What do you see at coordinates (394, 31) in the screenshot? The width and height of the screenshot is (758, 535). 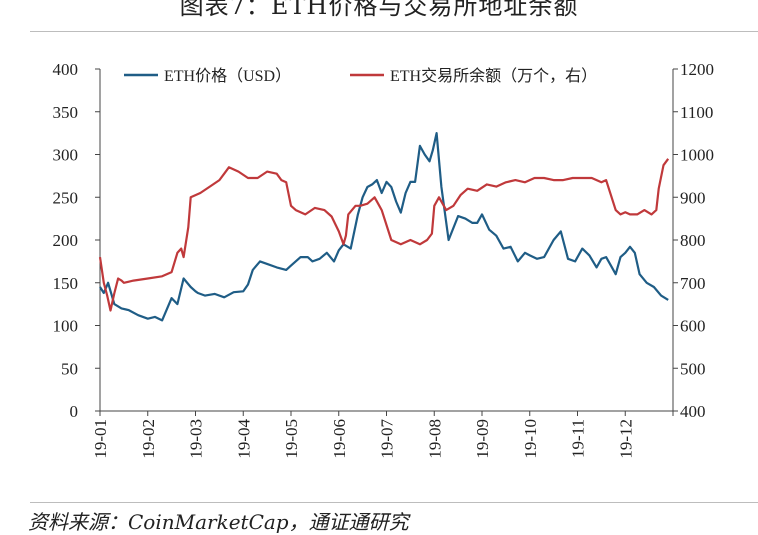 I see `title-divider` at bounding box center [394, 31].